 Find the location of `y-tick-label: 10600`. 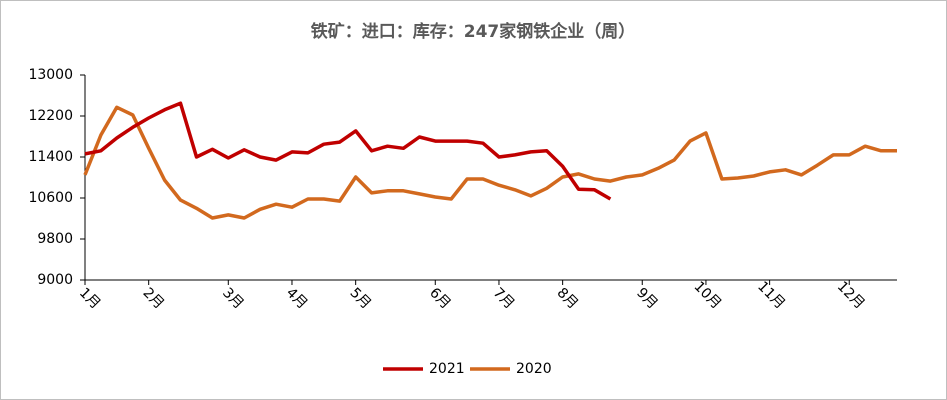

y-tick-label: 10600 is located at coordinates (50, 198).